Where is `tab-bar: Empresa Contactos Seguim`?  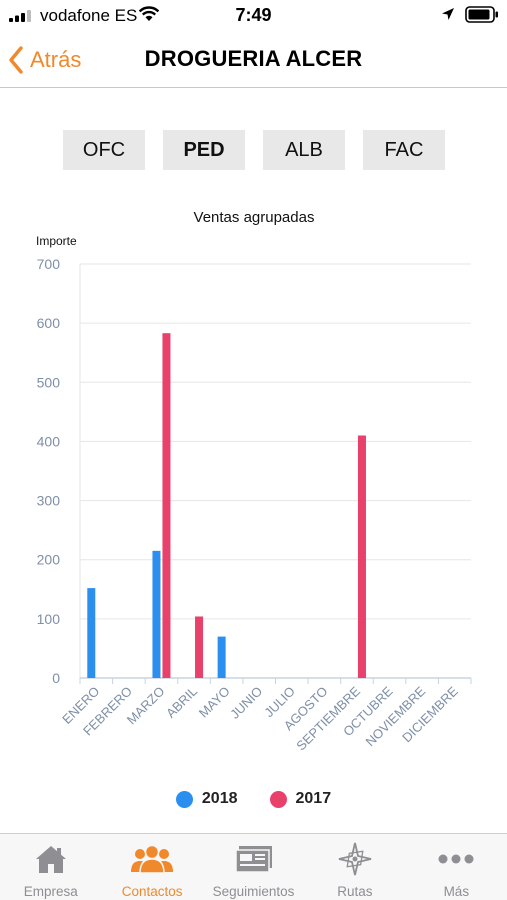
tab-bar: Empresa Contactos Seguim is located at coordinates (253, 866).